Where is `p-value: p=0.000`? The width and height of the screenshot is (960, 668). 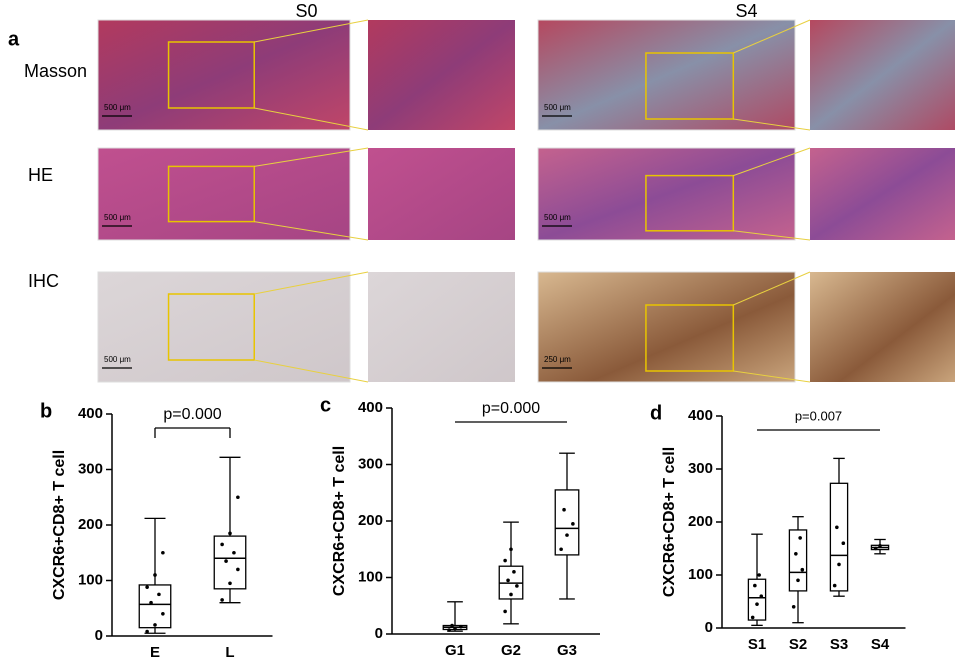
p-value: p=0.000 is located at coordinates (511, 408).